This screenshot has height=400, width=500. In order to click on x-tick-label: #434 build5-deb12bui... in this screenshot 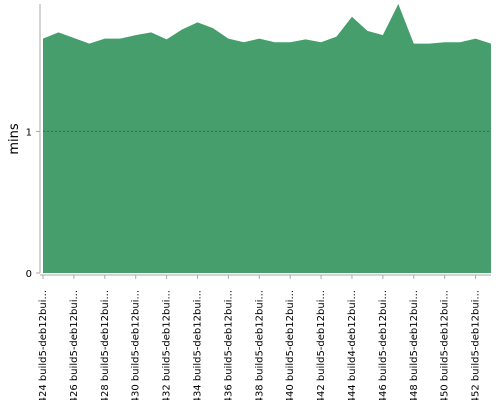, I will do `click(197, 345)`.